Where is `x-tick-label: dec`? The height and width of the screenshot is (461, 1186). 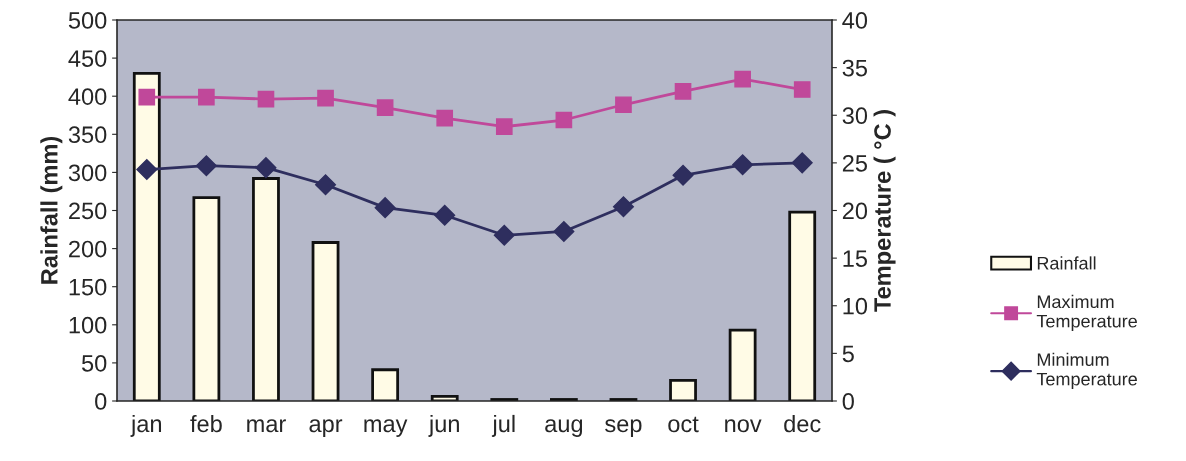
x-tick-label: dec is located at coordinates (802, 423).